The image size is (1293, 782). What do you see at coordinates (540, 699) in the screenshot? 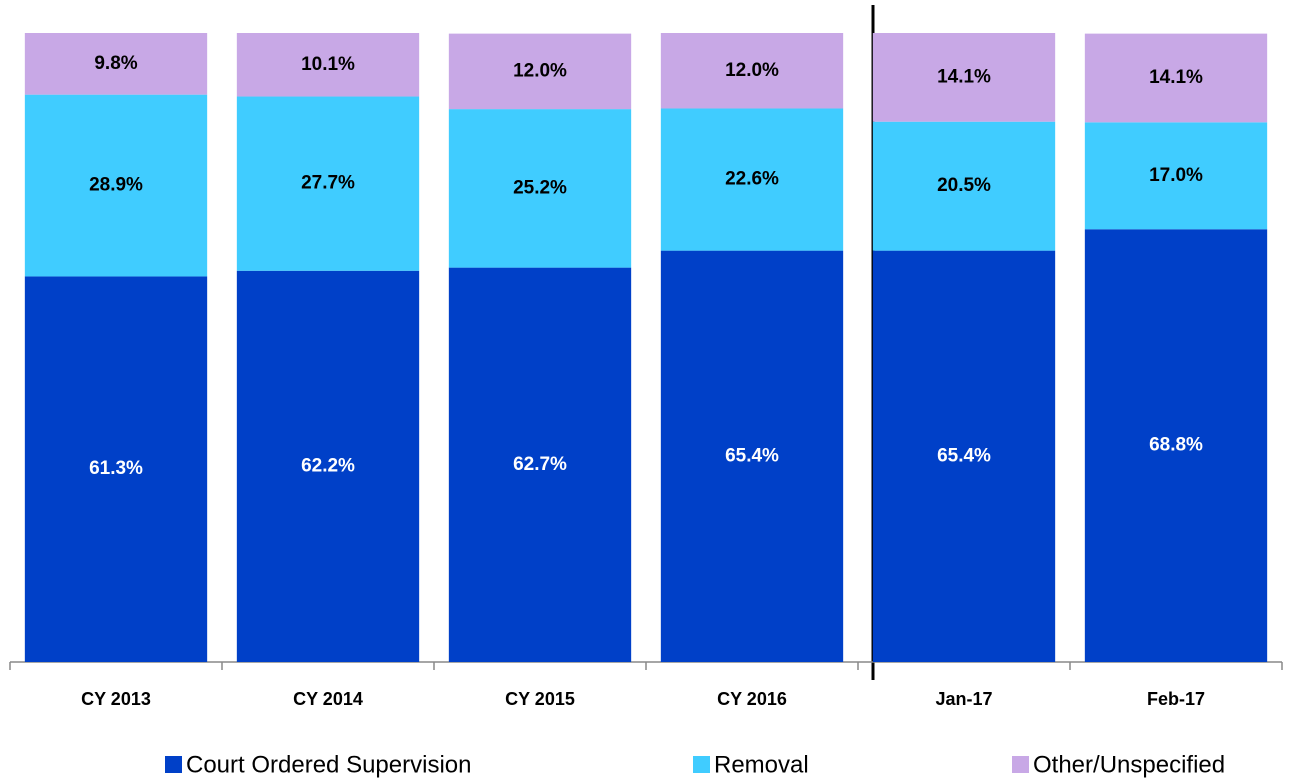
I see `x-tick-label: CY 2015` at bounding box center [540, 699].